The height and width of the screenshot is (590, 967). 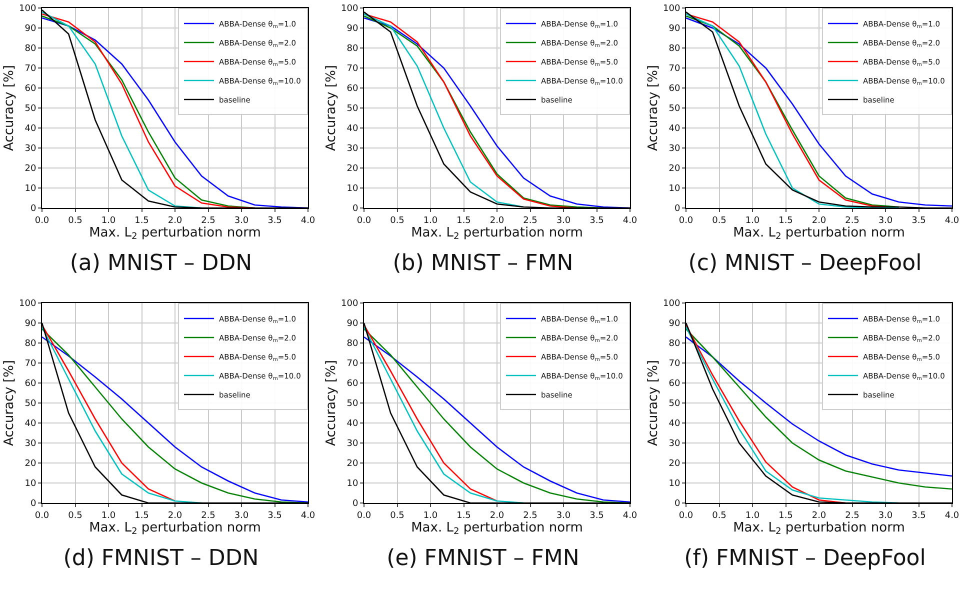 I want to click on text: (a) MNIST – DDN, so click(x=161, y=264).